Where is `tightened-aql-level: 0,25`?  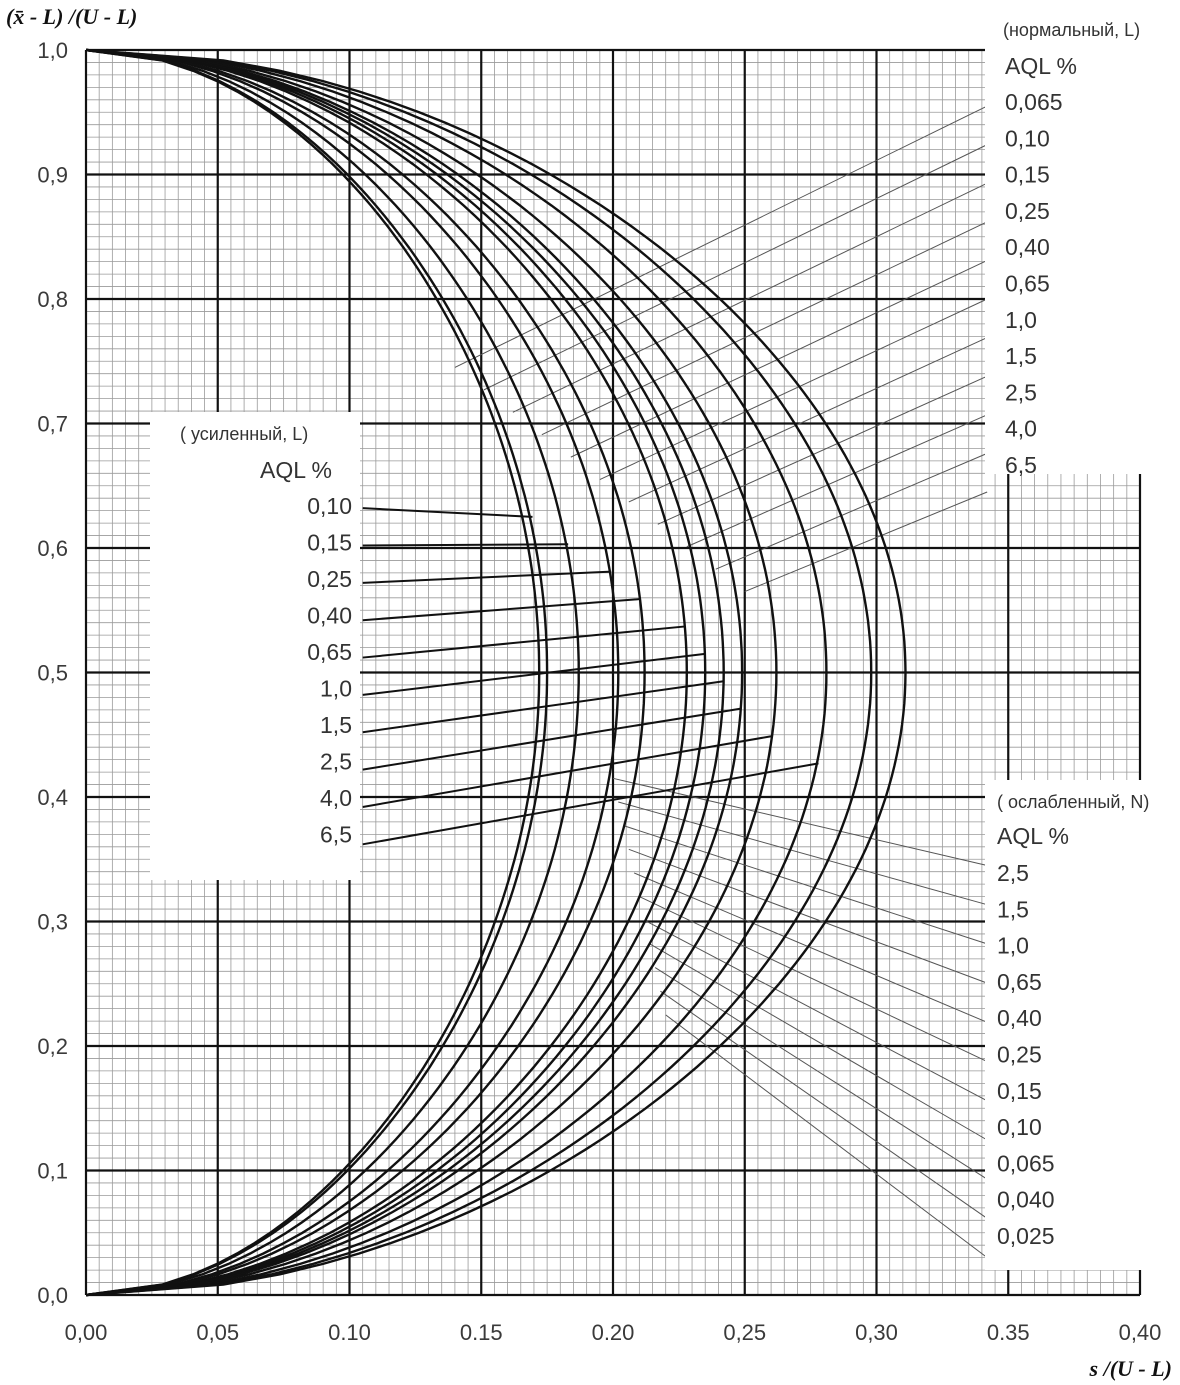
tightened-aql-level: 0,25 is located at coordinates (329, 579).